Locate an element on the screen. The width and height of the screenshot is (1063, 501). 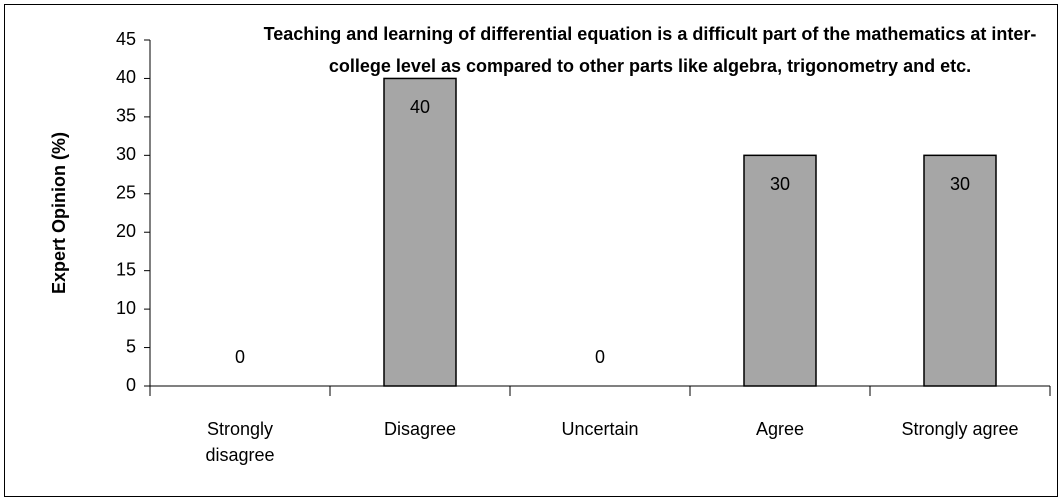
y-tick-label: 25 is located at coordinates (126, 193).